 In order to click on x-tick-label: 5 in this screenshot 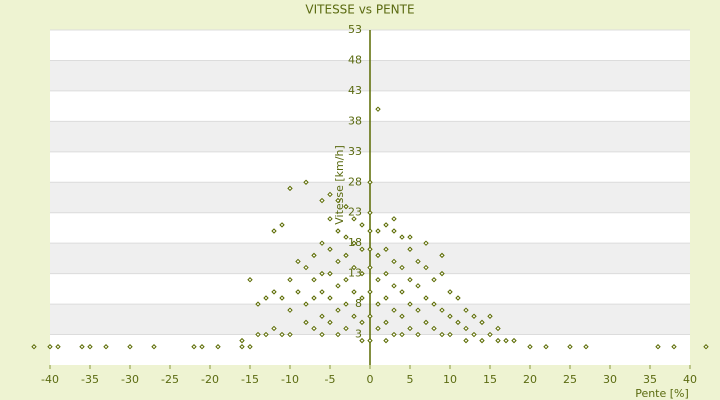, I will do `click(410, 379)`.